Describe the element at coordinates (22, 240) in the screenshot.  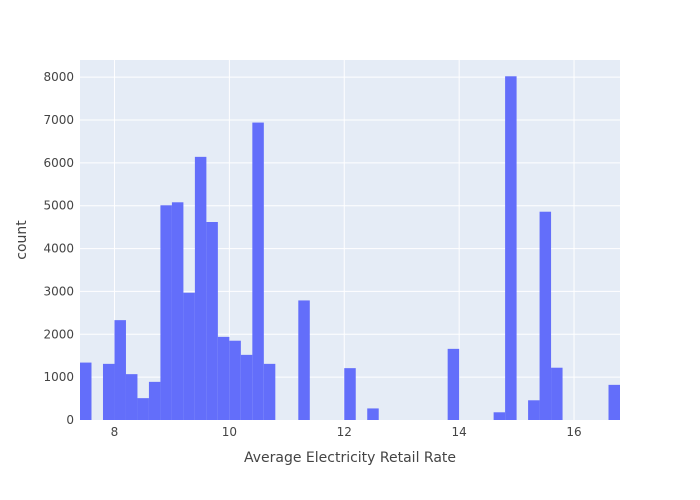
I see `y-axis-title: count` at that location.